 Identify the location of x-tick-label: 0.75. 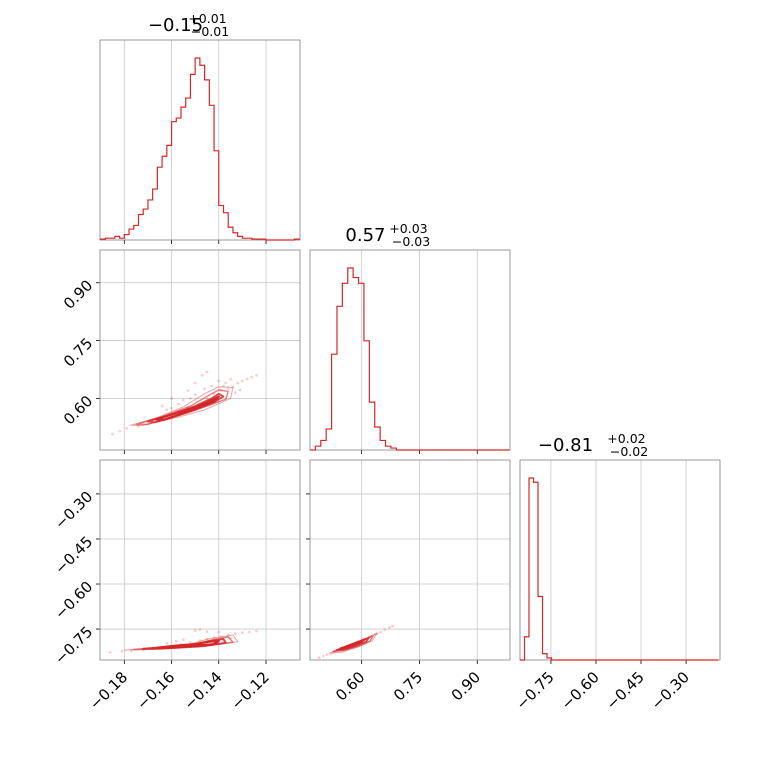
(408, 686).